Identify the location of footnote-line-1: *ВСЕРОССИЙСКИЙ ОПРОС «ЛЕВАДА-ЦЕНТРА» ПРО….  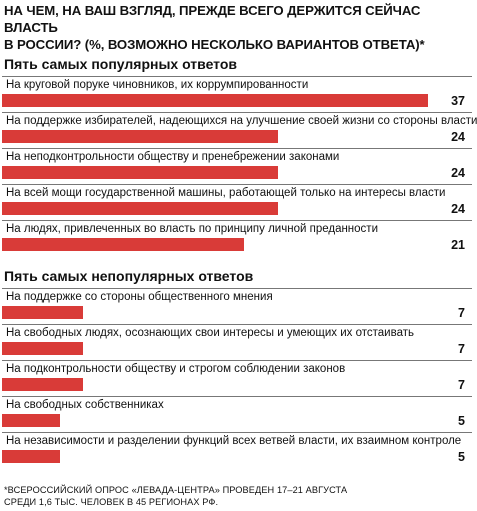
(176, 490).